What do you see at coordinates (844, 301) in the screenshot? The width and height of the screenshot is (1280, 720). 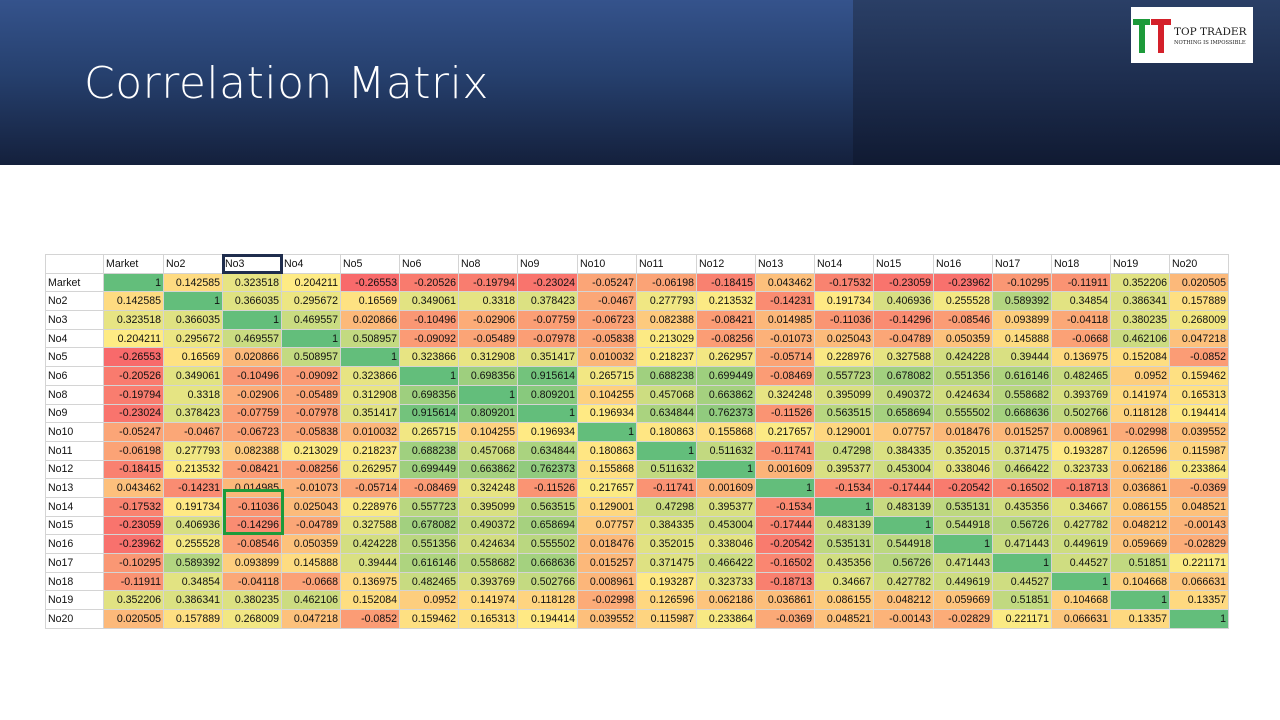 I see `correlation-cell: 0.191734` at bounding box center [844, 301].